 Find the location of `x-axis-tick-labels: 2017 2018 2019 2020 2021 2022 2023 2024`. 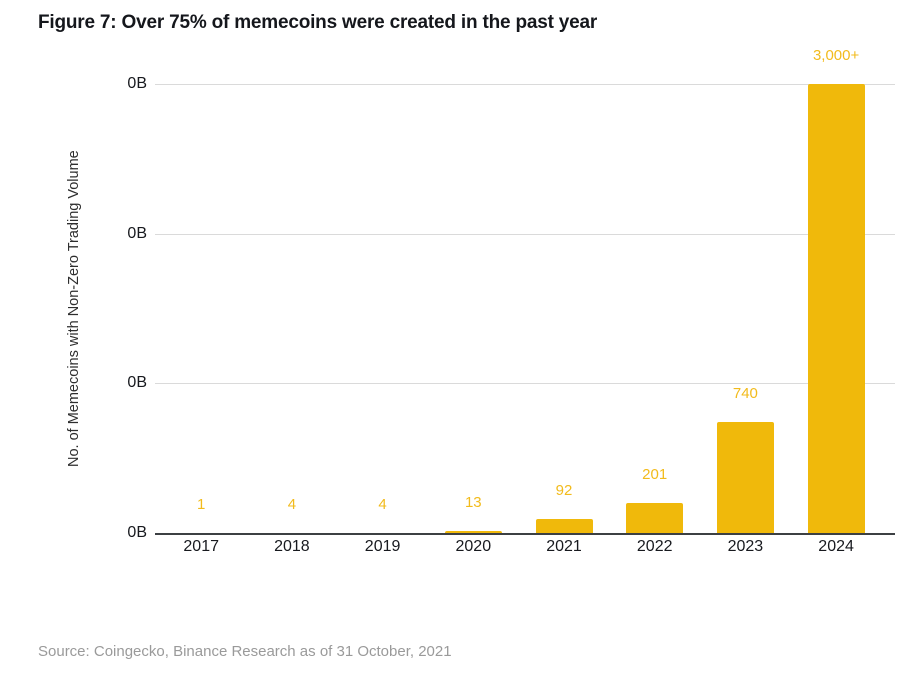

x-axis-tick-labels: 2017 2018 2019 2020 2021 2022 2023 2024 is located at coordinates (525, 549).